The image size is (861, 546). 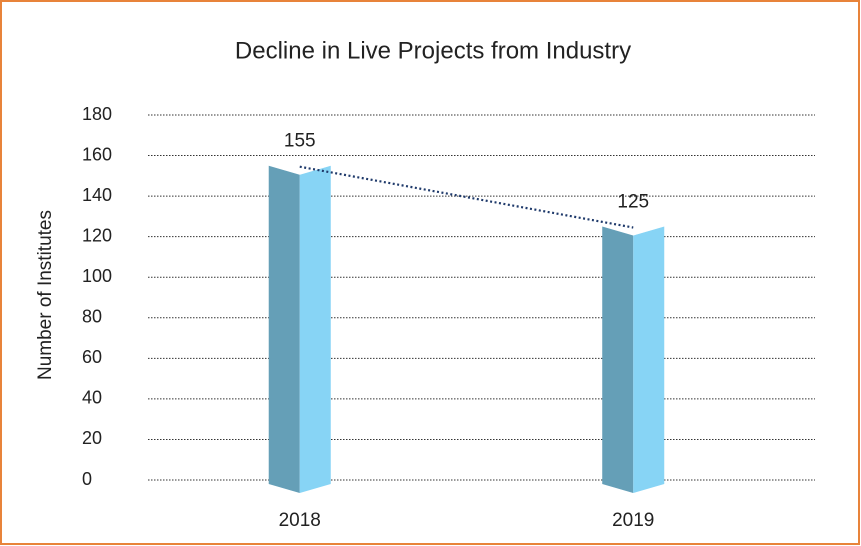 I want to click on chart-title: Decline in Live Projects from Industry, so click(x=433, y=50).